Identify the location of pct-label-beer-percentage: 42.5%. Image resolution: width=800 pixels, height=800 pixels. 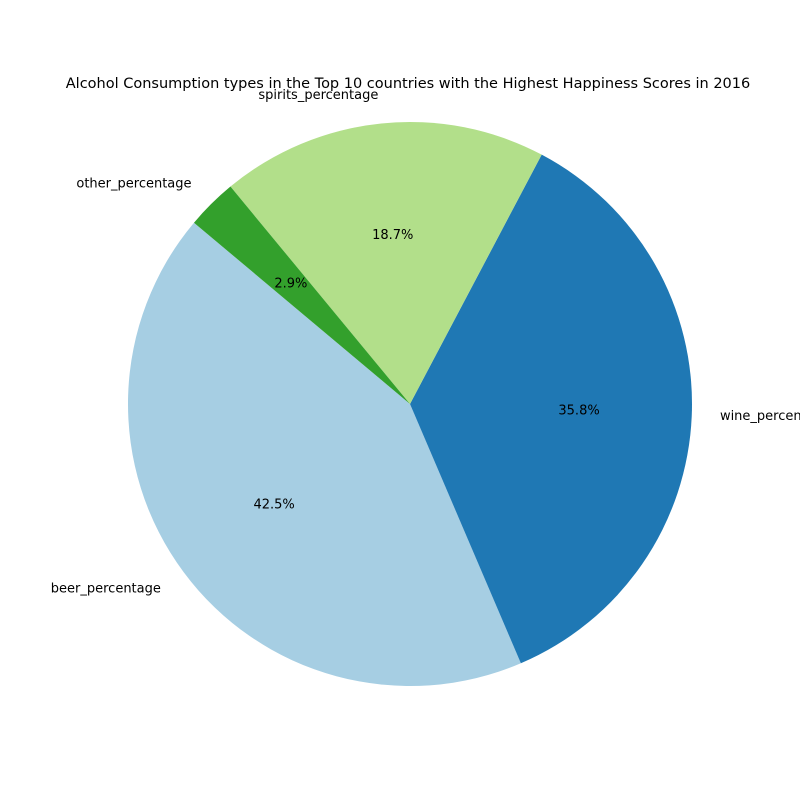
(273, 504).